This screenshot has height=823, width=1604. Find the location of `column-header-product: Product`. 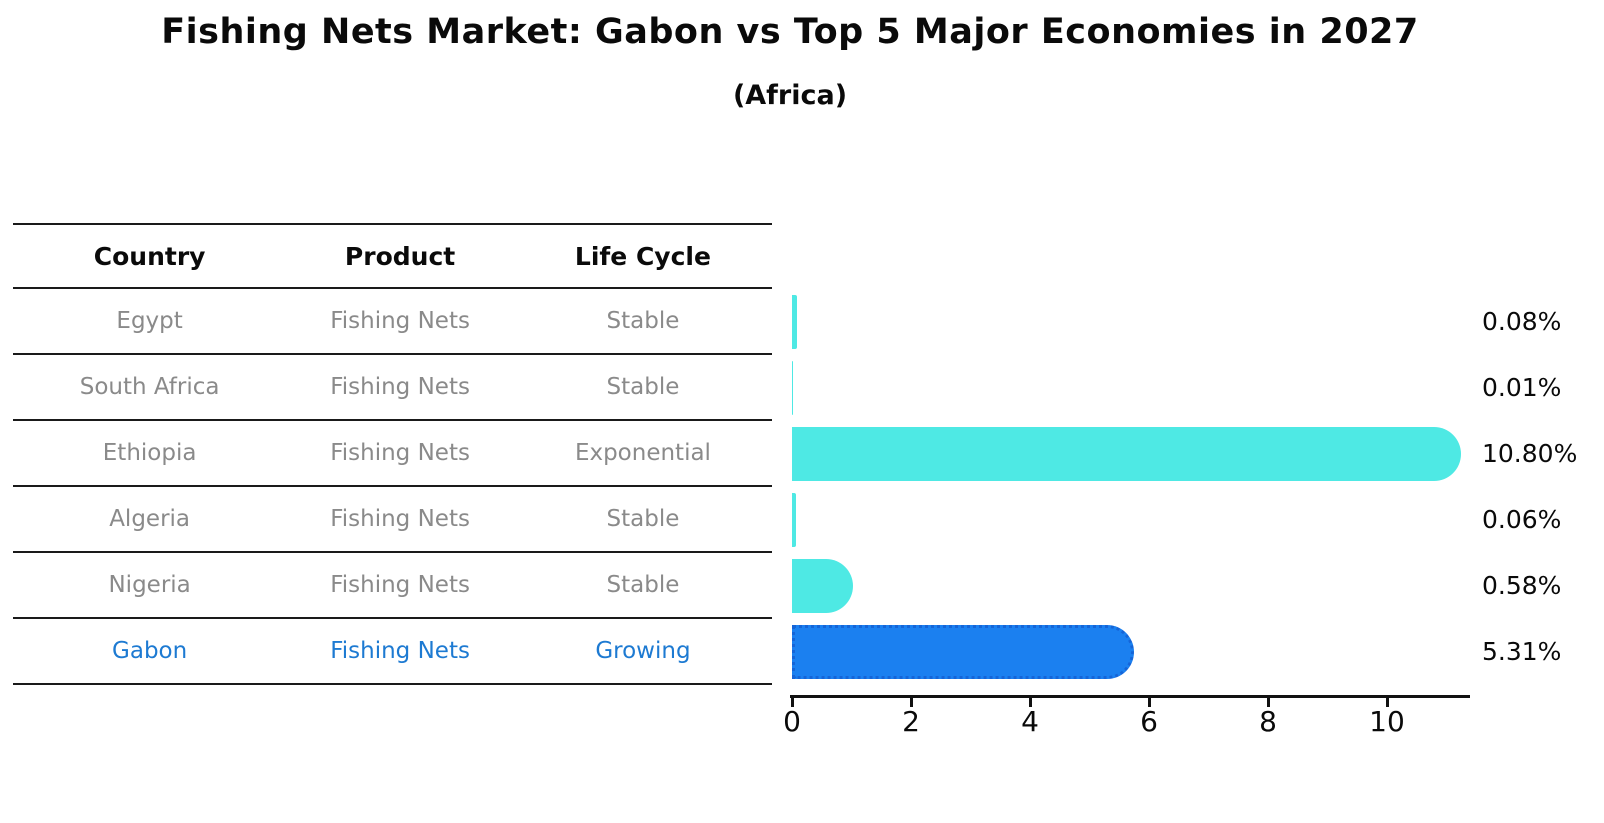

column-header-product: Product is located at coordinates (400, 256).